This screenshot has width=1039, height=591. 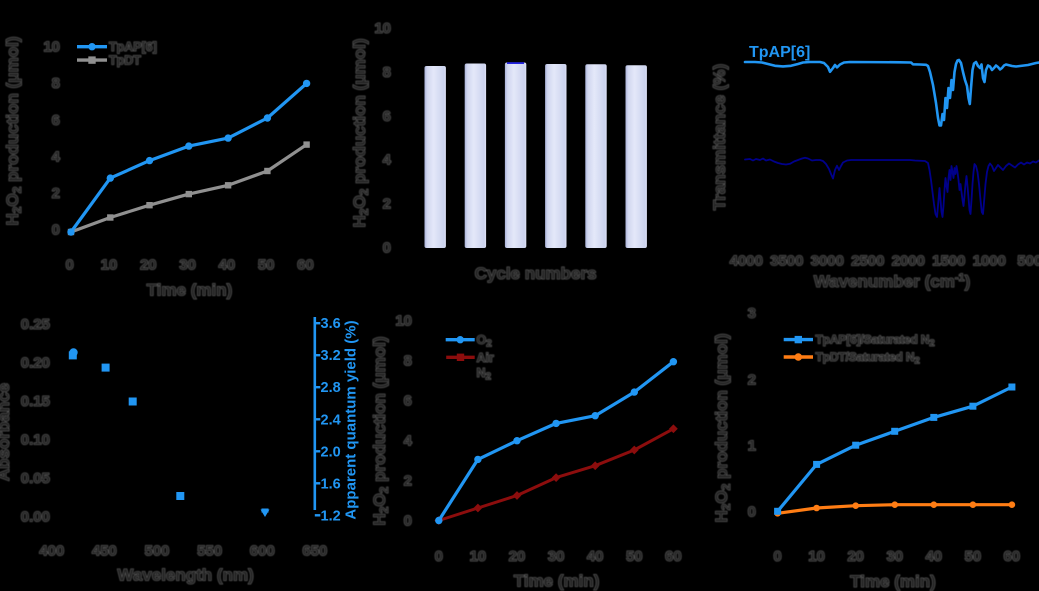 I want to click on svg-text: 450, so click(x=104, y=551).